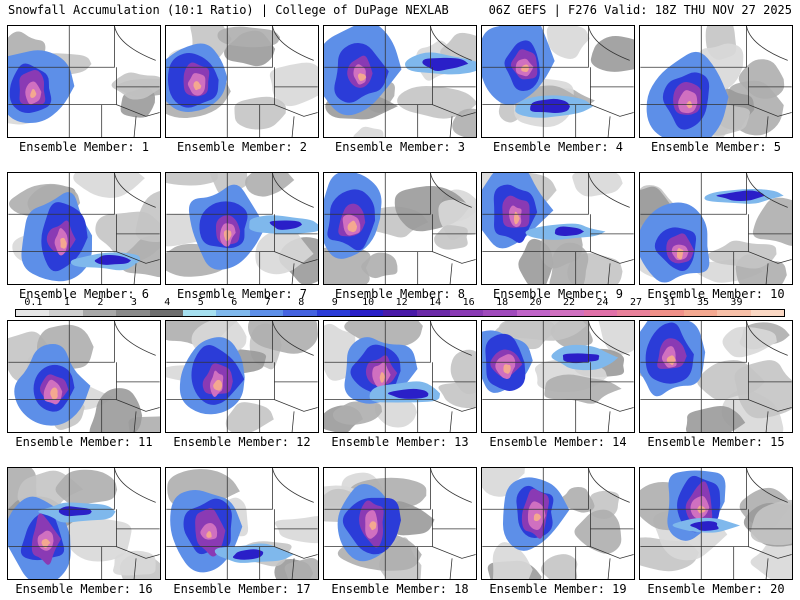 The image size is (800, 600). I want to click on colorbar-tick-label: 10, so click(368, 302).